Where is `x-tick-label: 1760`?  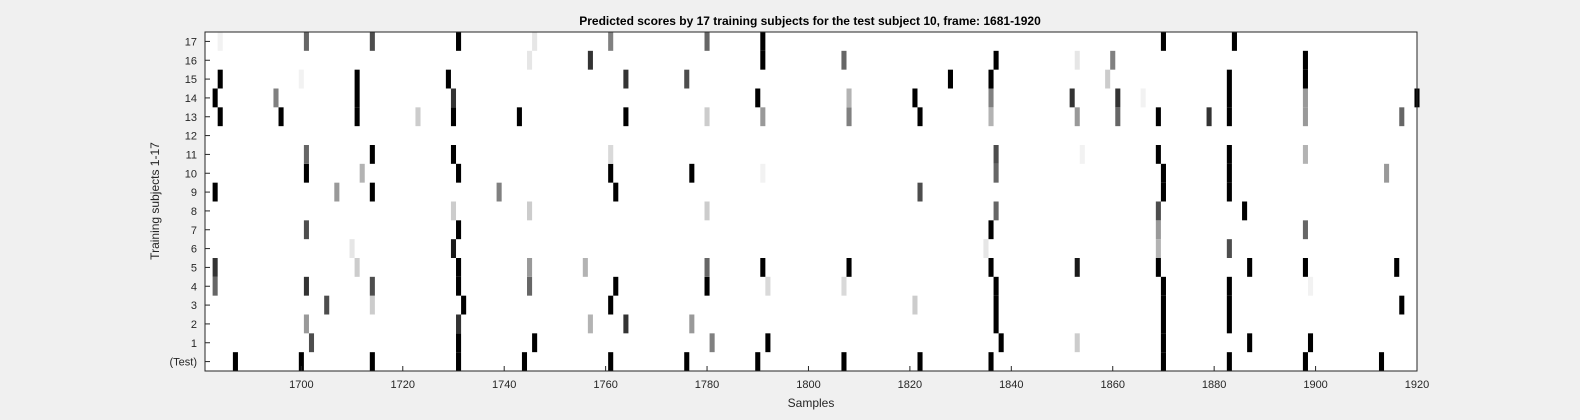 x-tick-label: 1760 is located at coordinates (605, 385).